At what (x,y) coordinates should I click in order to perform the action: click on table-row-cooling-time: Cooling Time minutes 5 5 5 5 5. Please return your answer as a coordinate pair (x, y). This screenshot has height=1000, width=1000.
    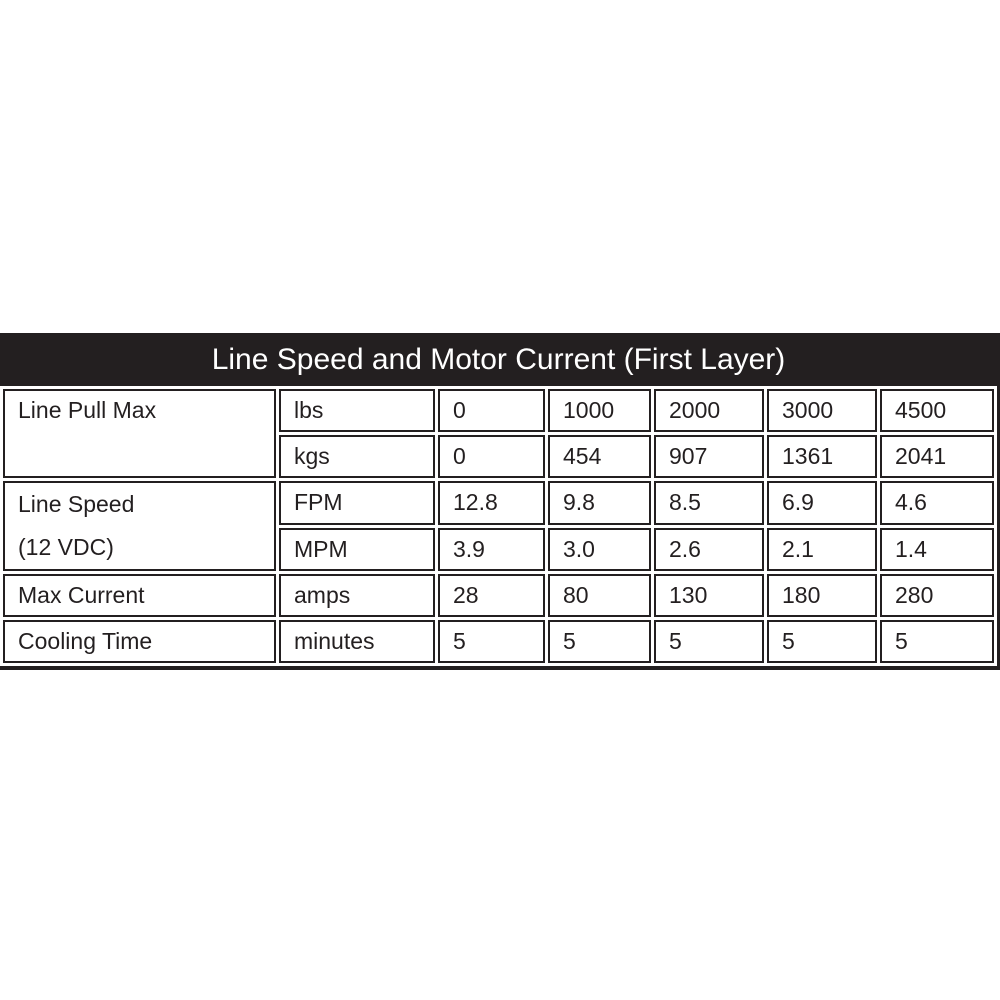
    Looking at the image, I should click on (498, 641).